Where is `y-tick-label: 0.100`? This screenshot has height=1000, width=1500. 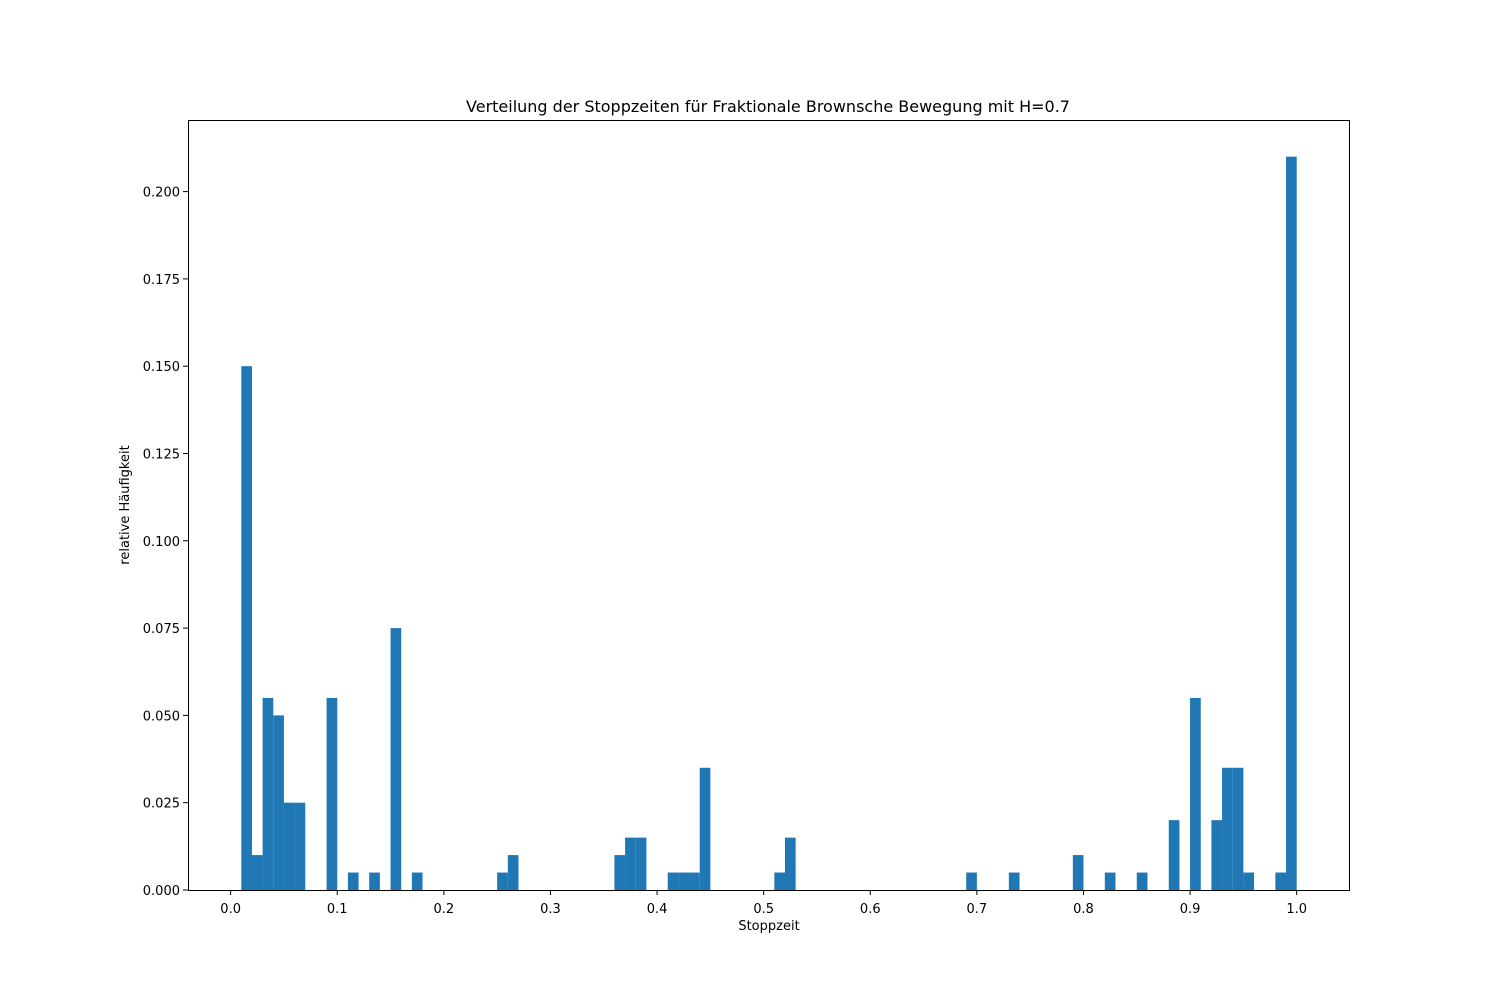
y-tick-label: 0.100 is located at coordinates (161, 542).